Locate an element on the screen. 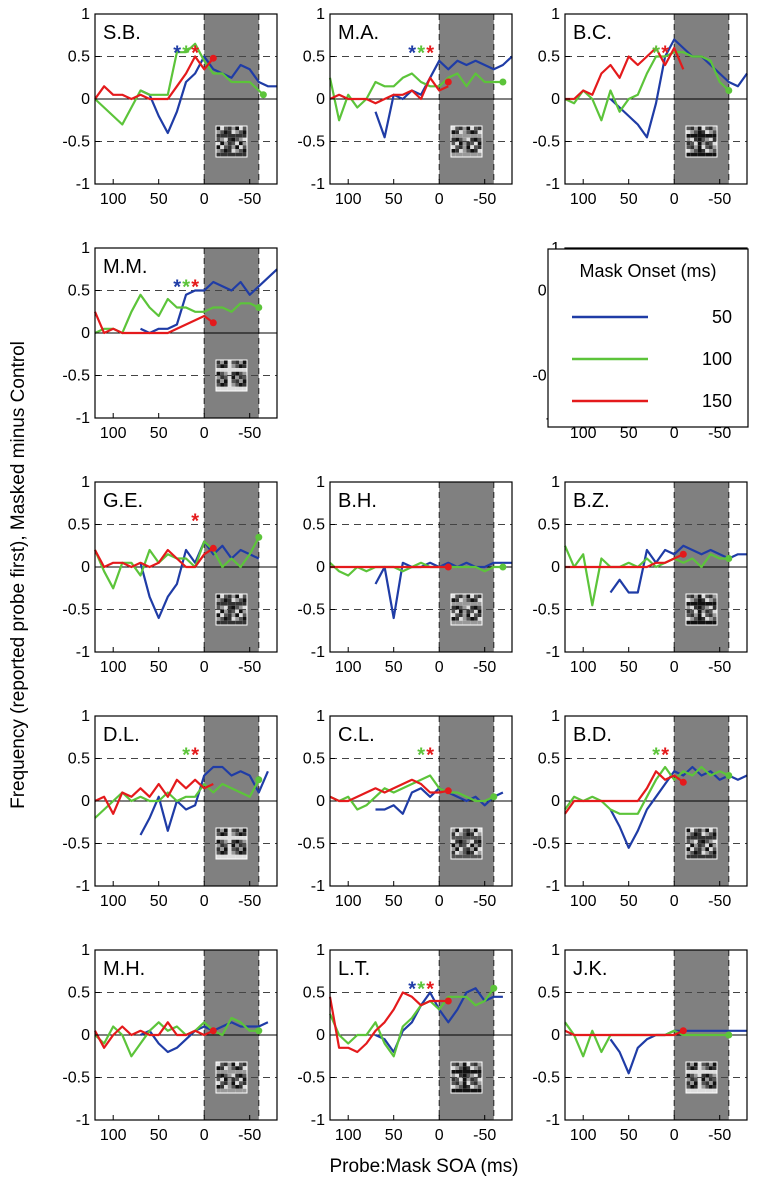  x-tick-label: 0 is located at coordinates (204, 901).